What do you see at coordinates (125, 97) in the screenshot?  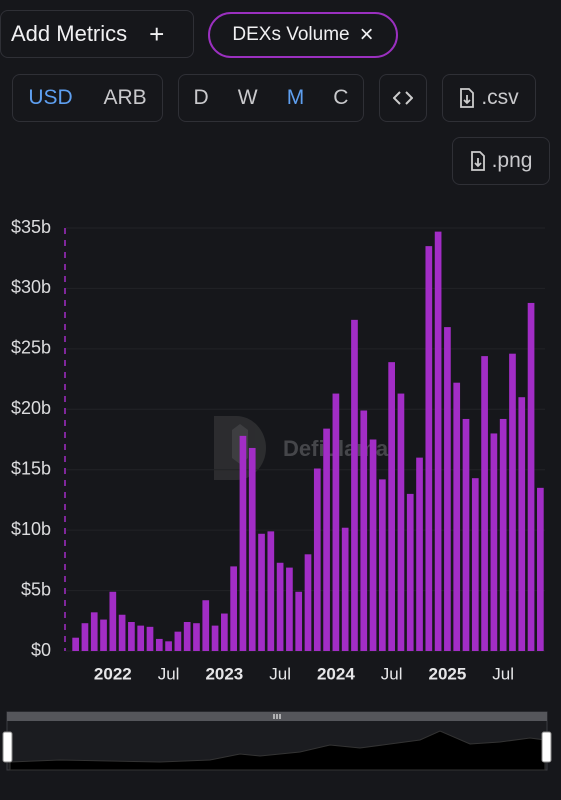 I see `currency-option: ARB` at bounding box center [125, 97].